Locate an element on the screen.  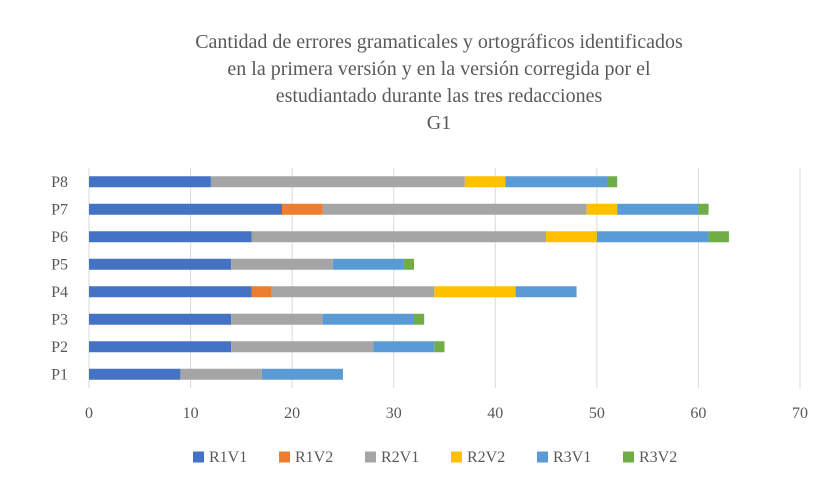
legend-label-r2v2: R2V2 is located at coordinates (486, 457).